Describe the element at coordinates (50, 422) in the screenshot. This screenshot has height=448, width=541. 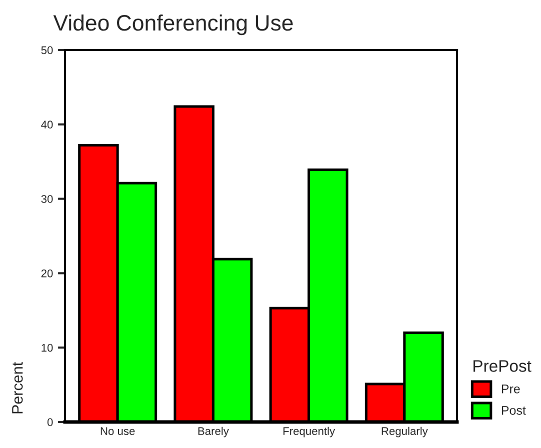
I see `y-tick-label: 0` at that location.